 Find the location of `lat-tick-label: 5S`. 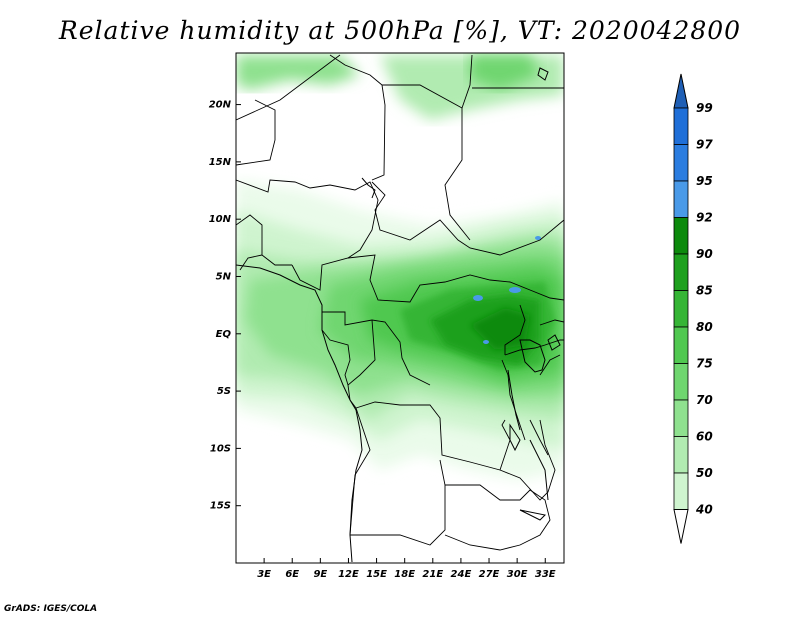

lat-tick-label: 5S is located at coordinates (224, 391).